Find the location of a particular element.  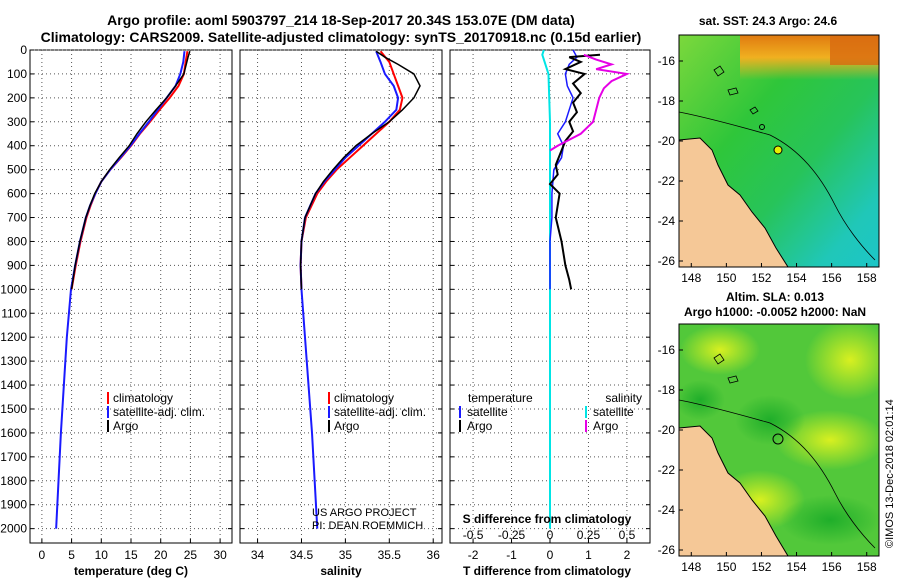

s-tick-label: 0 is located at coordinates (550, 535).